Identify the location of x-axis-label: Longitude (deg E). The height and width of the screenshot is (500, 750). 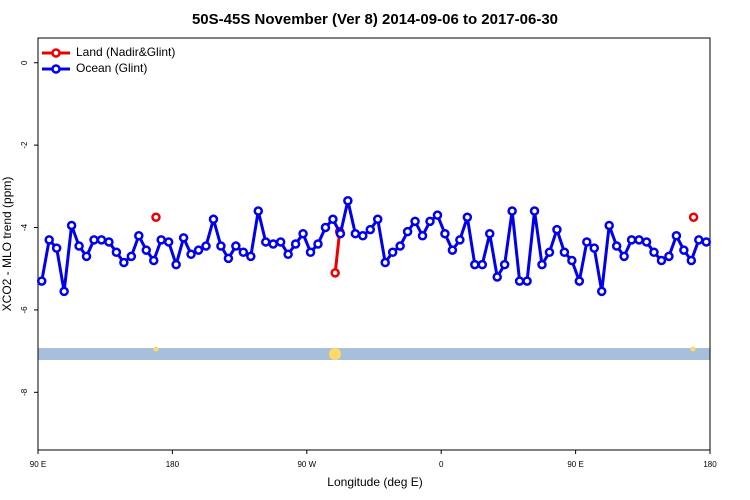
(374, 482).